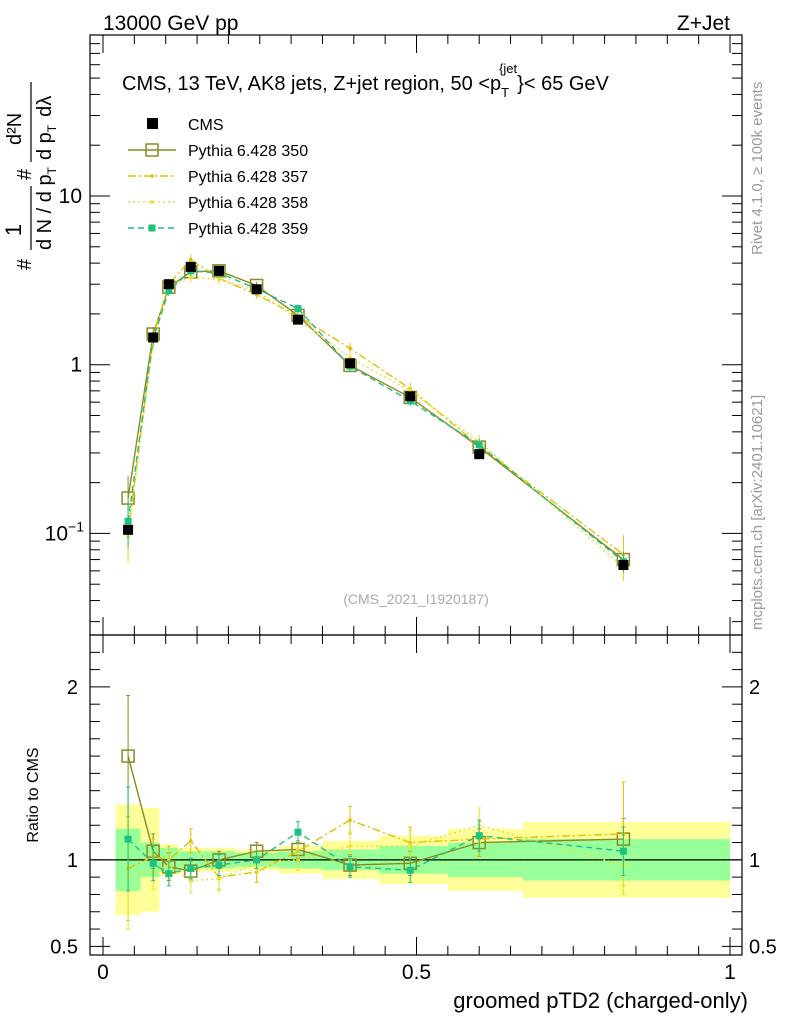 Image resolution: width=786 pixels, height=1024 pixels. What do you see at coordinates (416, 972) in the screenshot?
I see `x-tick-label: 0.5` at bounding box center [416, 972].